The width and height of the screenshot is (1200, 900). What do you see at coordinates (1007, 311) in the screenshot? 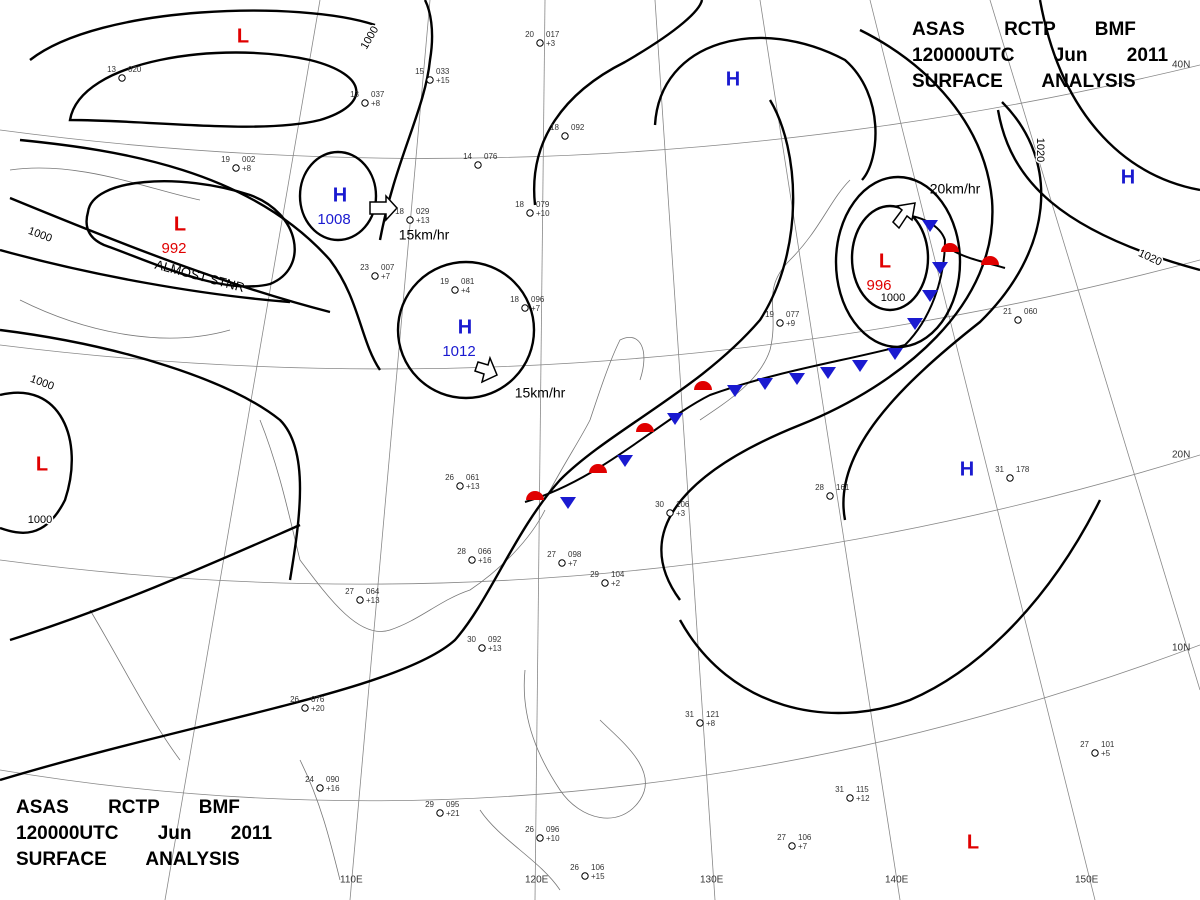
I see `station-temp: 21` at bounding box center [1007, 311].